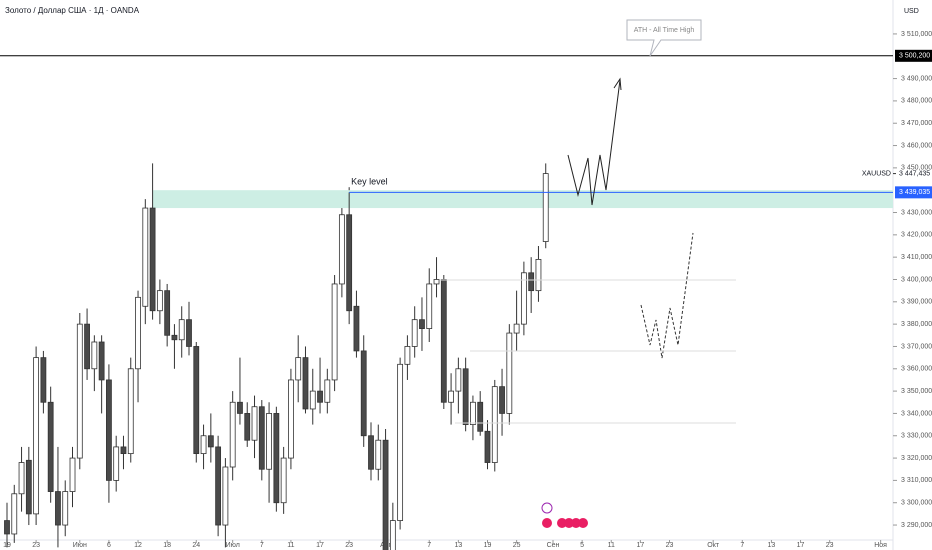 The width and height of the screenshot is (932, 550). What do you see at coordinates (916, 212) in the screenshot?
I see `y-tick-label: 3 430,000` at bounding box center [916, 212].